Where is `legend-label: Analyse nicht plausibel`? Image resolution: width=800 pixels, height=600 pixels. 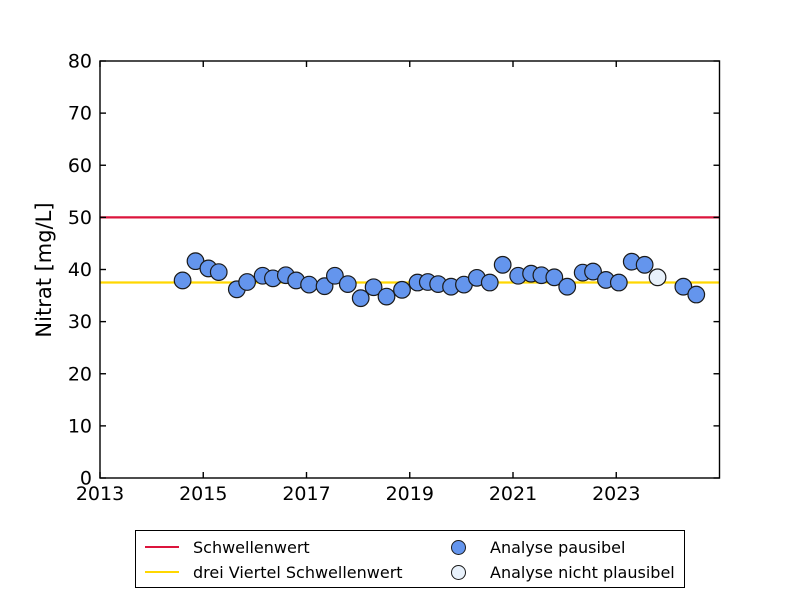 legend-label: Analyse nicht plausibel is located at coordinates (582, 572).